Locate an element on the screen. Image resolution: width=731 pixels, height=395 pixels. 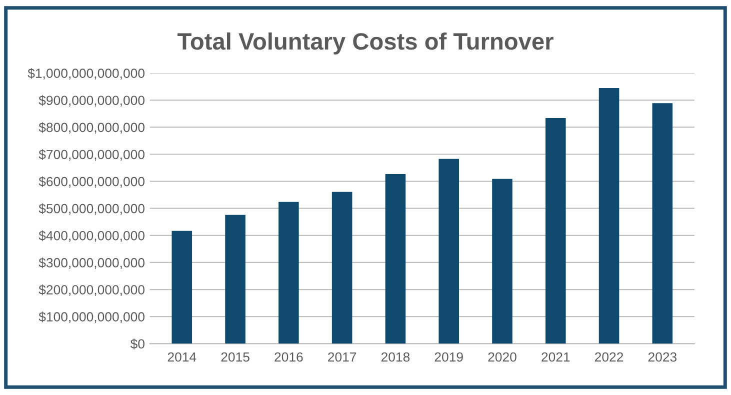
y-tick-label: $1,000,000,000,000 is located at coordinates (86, 74).